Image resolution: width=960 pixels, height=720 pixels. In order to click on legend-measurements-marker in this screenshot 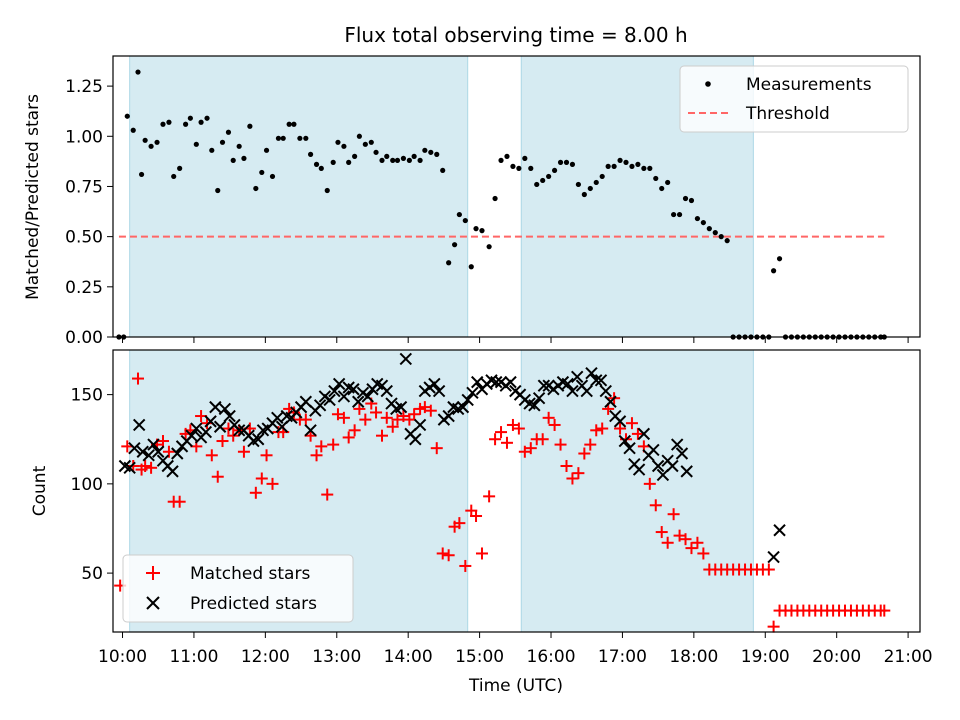, I will do `click(708, 84)`.